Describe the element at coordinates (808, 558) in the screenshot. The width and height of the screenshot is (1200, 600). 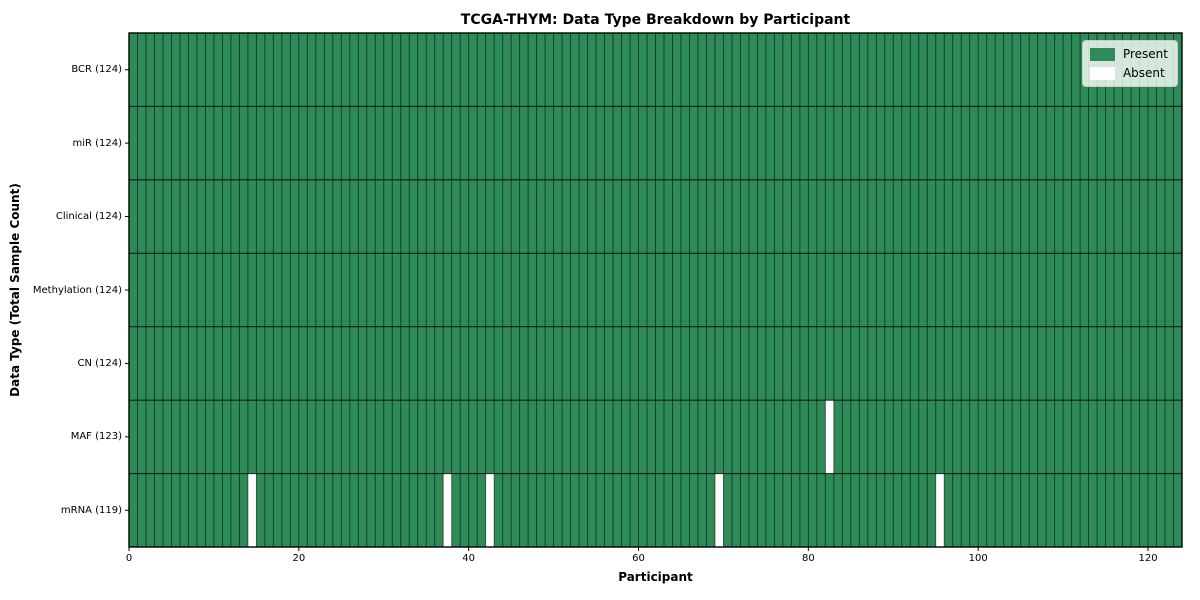
I see `x-tick-label-80: 80` at that location.